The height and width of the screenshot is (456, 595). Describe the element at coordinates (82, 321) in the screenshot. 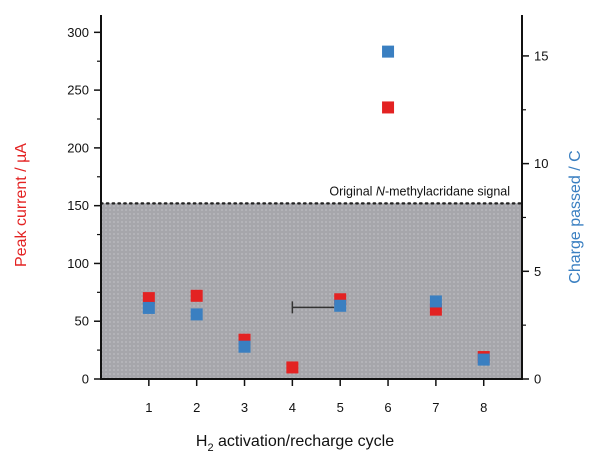

I see `y-tick-label: 50` at that location.